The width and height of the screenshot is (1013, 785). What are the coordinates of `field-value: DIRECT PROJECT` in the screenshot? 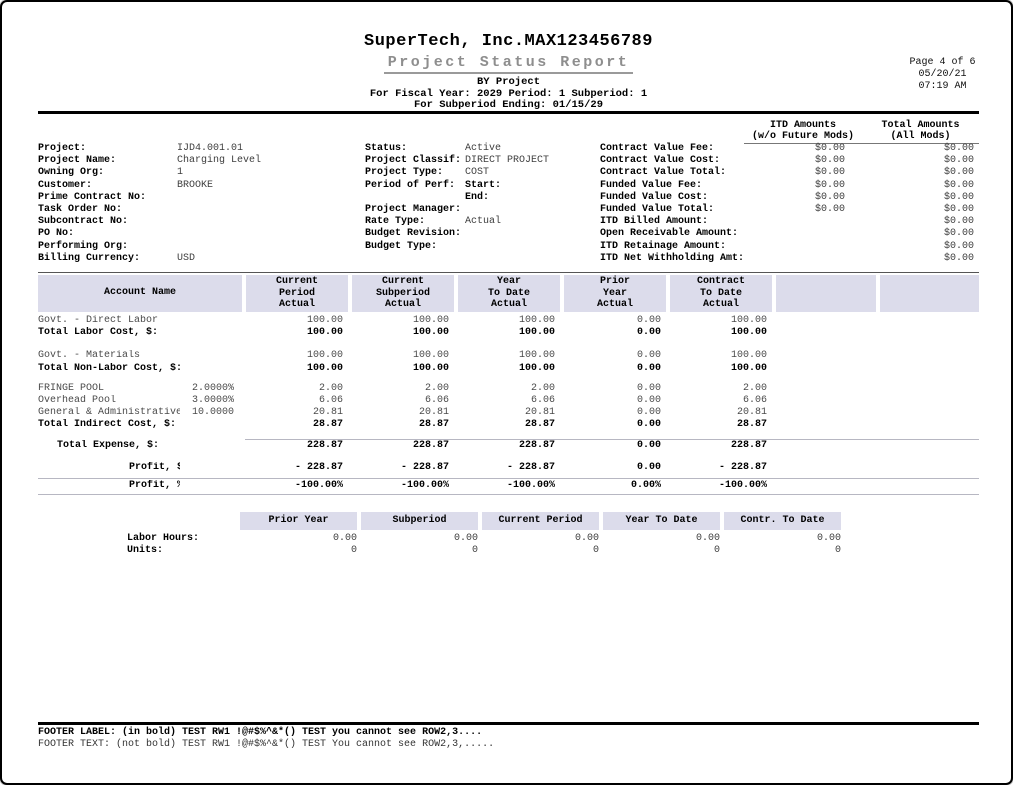 It's located at (507, 161).